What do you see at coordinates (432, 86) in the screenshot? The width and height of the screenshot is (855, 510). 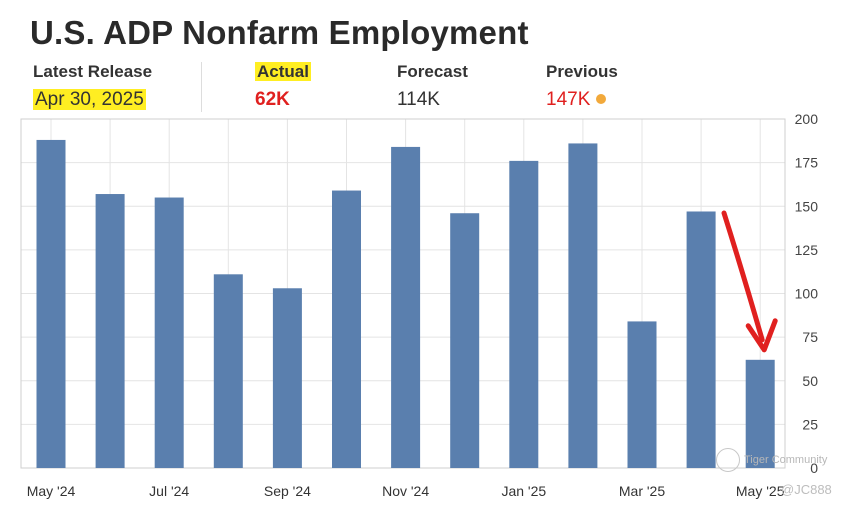 I see `forecast-block: Forecast 114K` at bounding box center [432, 86].